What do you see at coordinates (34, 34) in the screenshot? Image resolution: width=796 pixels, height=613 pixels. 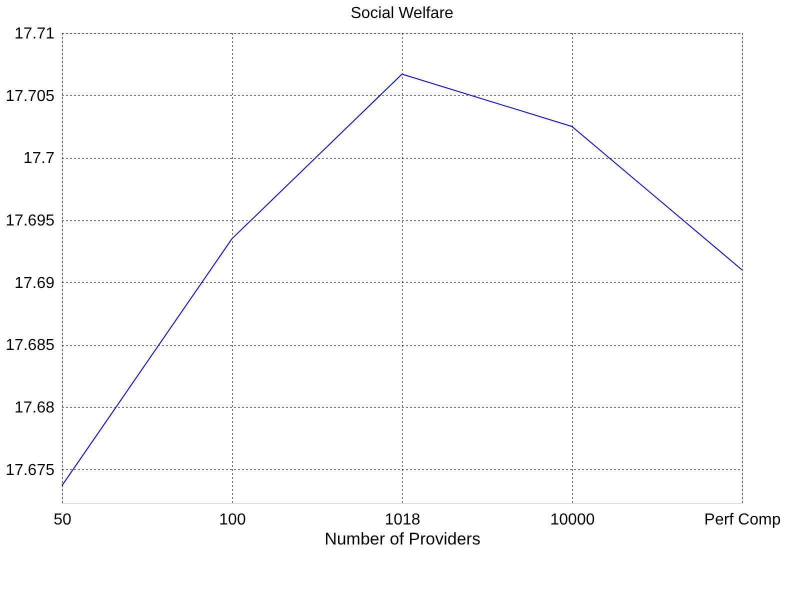 I see `y-tick-label: 17.71` at bounding box center [34, 34].